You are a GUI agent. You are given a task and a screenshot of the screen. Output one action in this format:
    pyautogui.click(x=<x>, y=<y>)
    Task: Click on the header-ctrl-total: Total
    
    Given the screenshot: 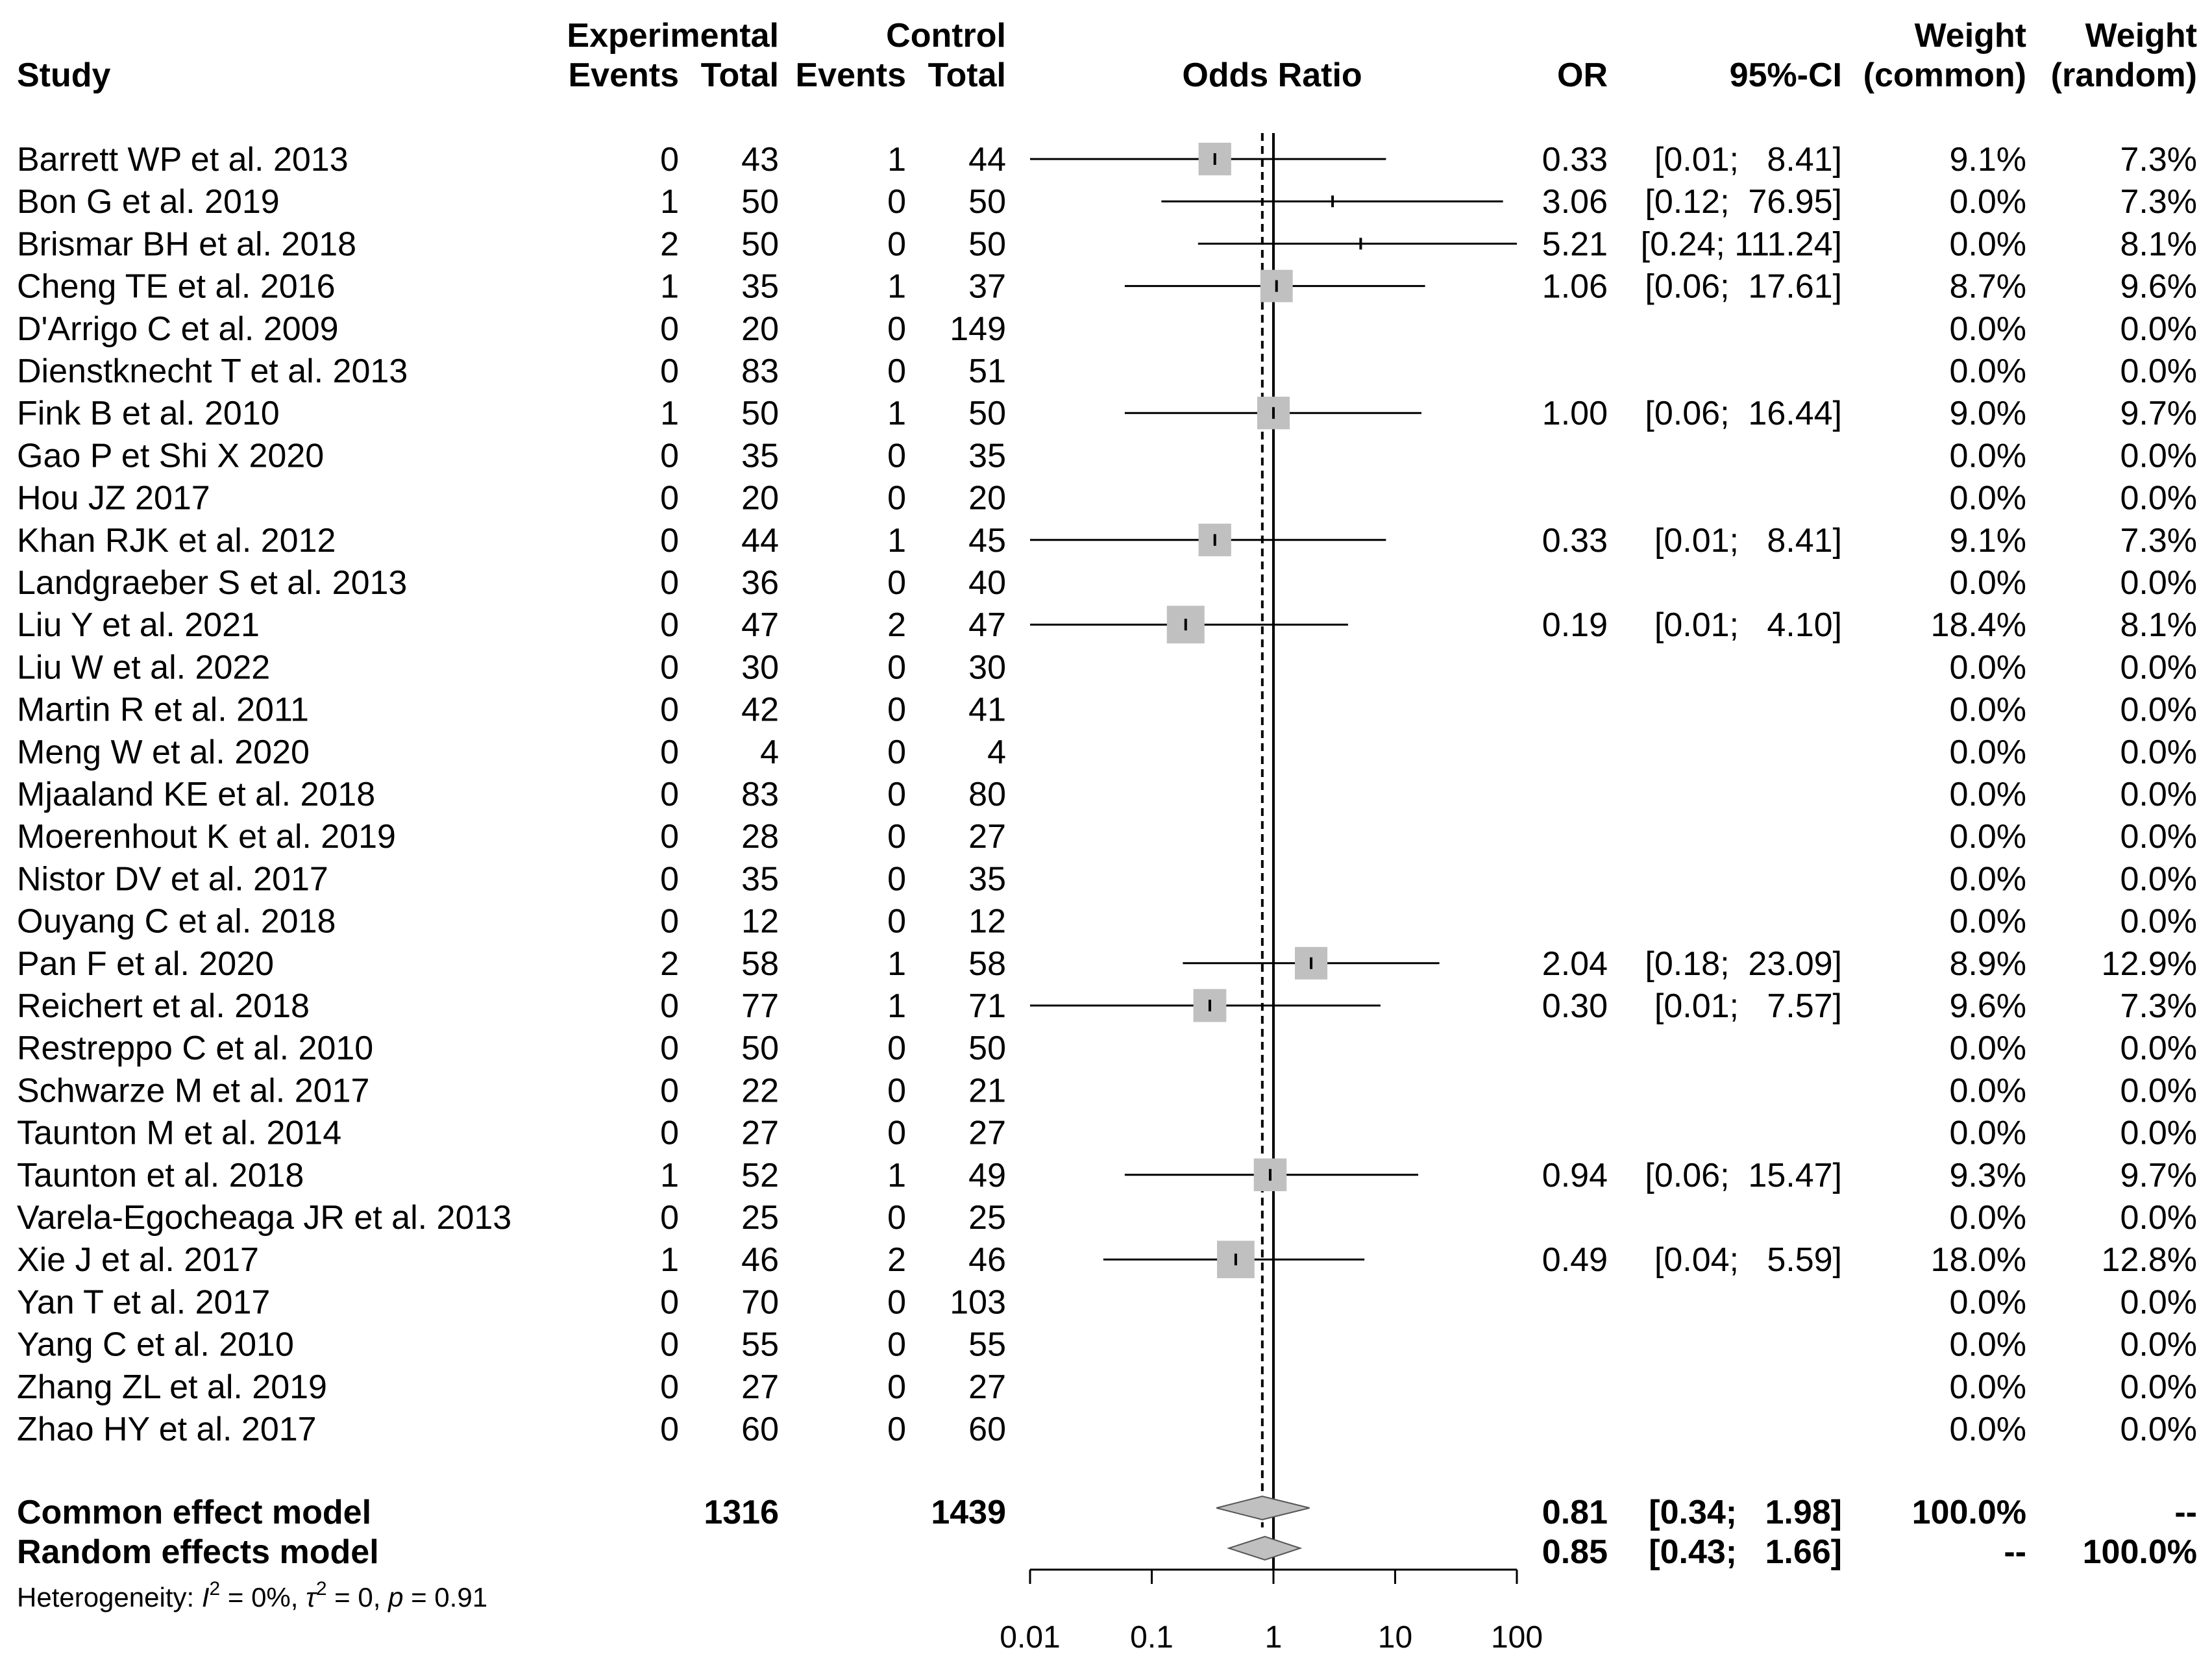 What is the action you would take?
    pyautogui.click(x=967, y=75)
    